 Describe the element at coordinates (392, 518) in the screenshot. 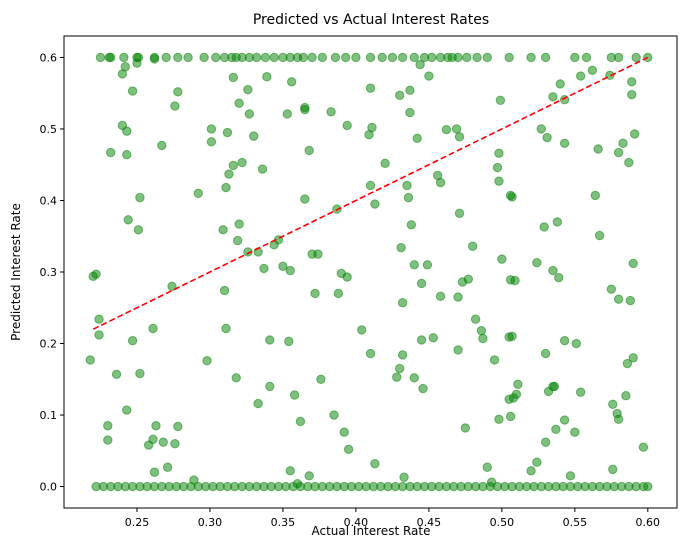

I see `x-axis-ticks: 0.25 0.30 0.35 0.40 0.45 0.50 0.55 0.60` at that location.